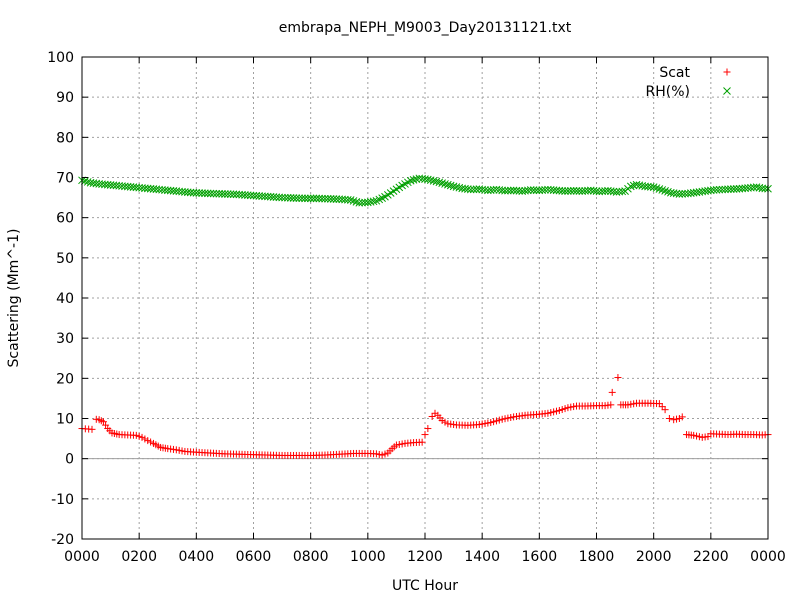 The image size is (800, 600). What do you see at coordinates (668, 92) in the screenshot?
I see `legend-label-rh: RH(%)` at bounding box center [668, 92].